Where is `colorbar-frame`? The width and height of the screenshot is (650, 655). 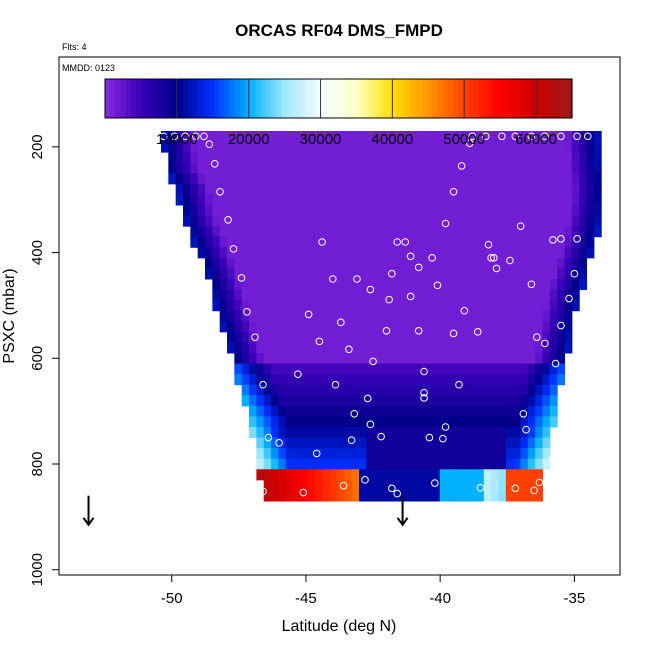
colorbar-frame is located at coordinates (338, 98).